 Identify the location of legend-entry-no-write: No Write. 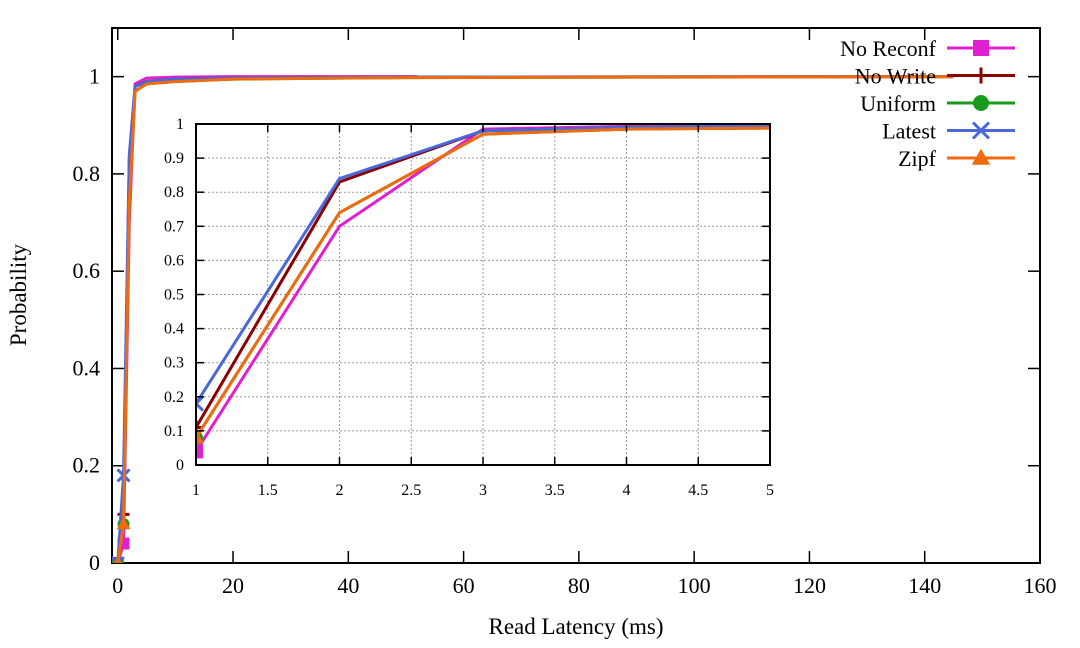
(935, 76).